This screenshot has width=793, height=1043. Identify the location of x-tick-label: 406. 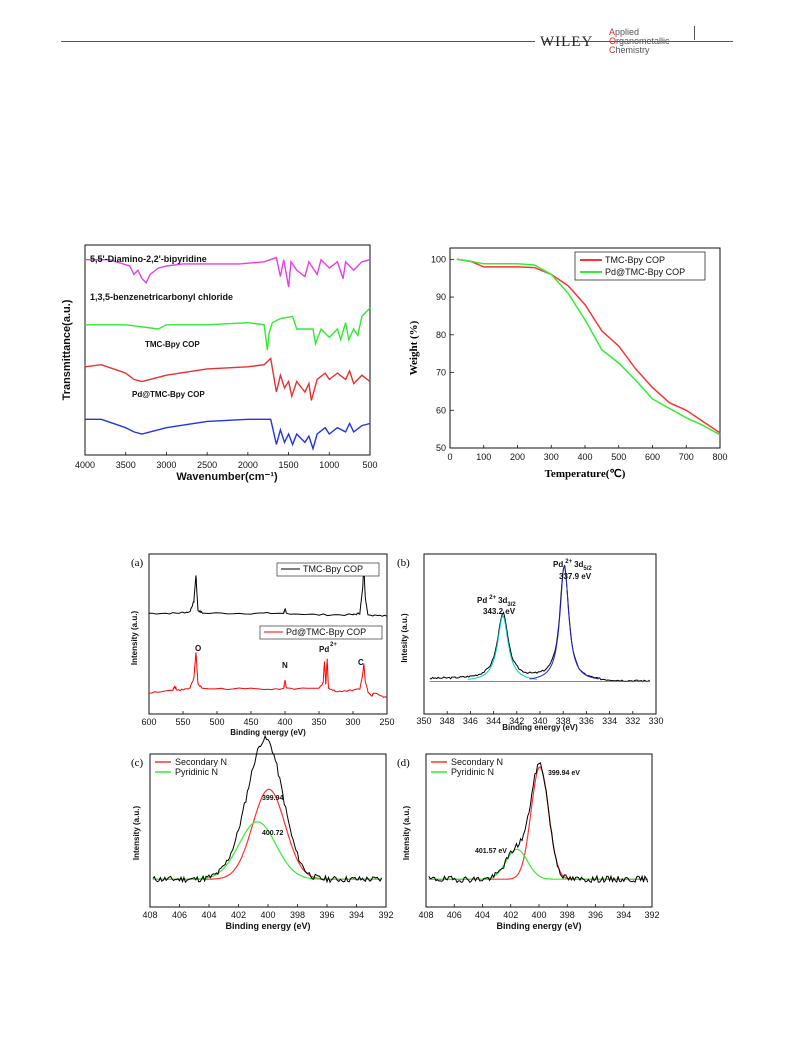
(179, 915).